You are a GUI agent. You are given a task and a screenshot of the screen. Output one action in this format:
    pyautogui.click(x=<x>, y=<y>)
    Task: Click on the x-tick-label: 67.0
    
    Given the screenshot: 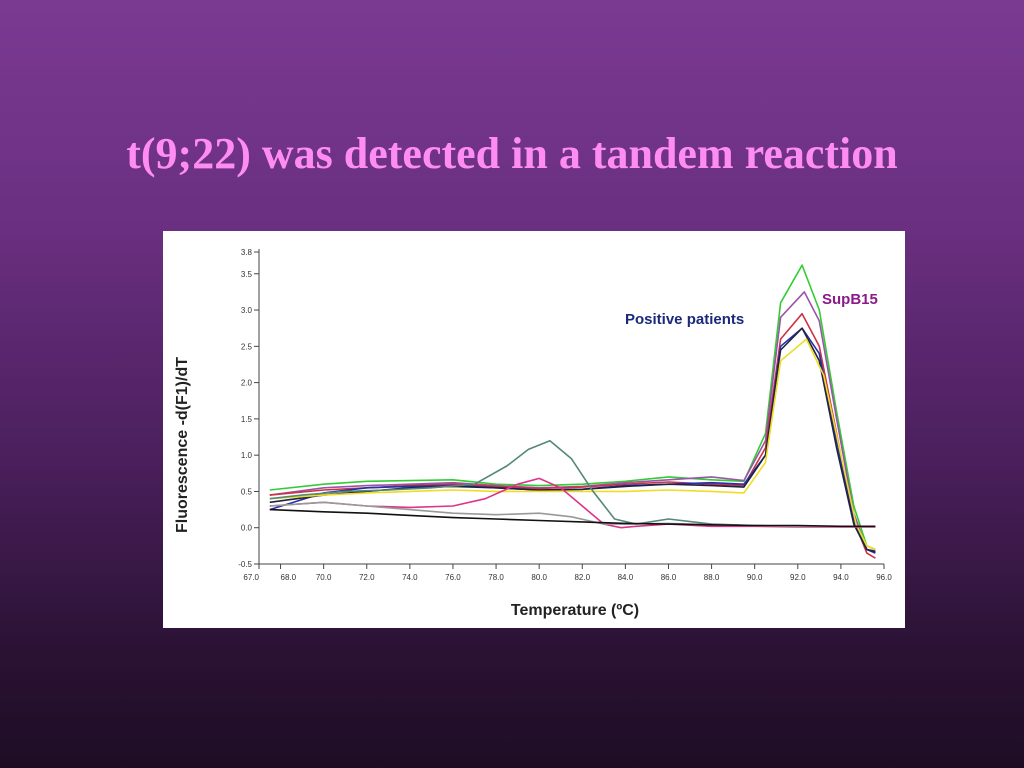 What is the action you would take?
    pyautogui.click(x=251, y=577)
    